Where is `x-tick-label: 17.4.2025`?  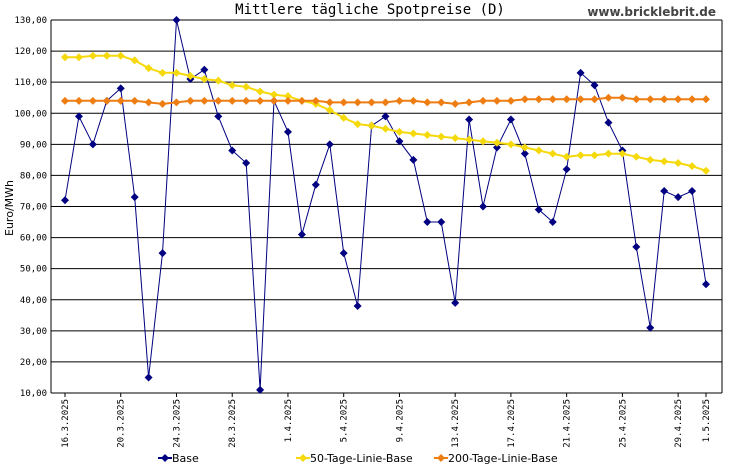 x-tick-label: 17.4.2025 is located at coordinates (512, 423).